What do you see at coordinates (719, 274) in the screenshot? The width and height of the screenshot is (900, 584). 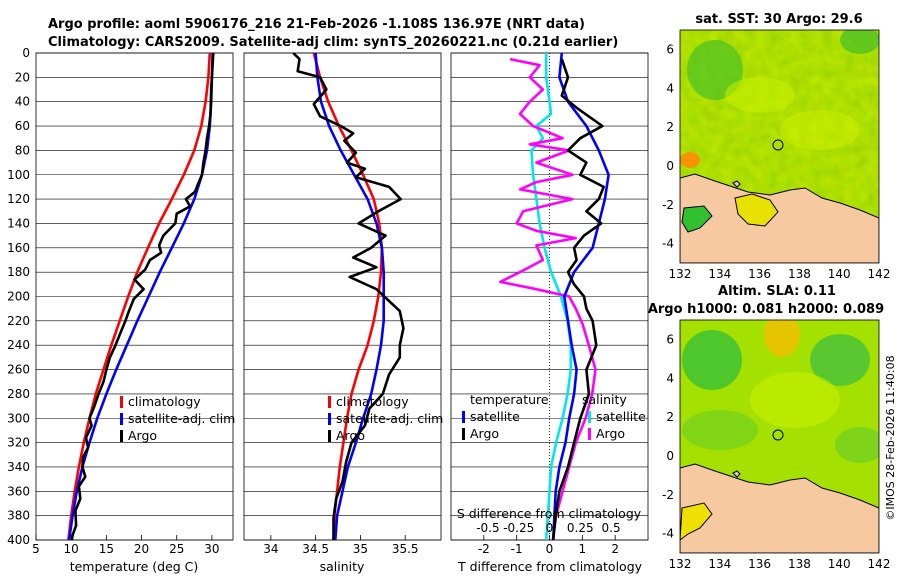 I see `x-tick-label: 134` at bounding box center [719, 274].